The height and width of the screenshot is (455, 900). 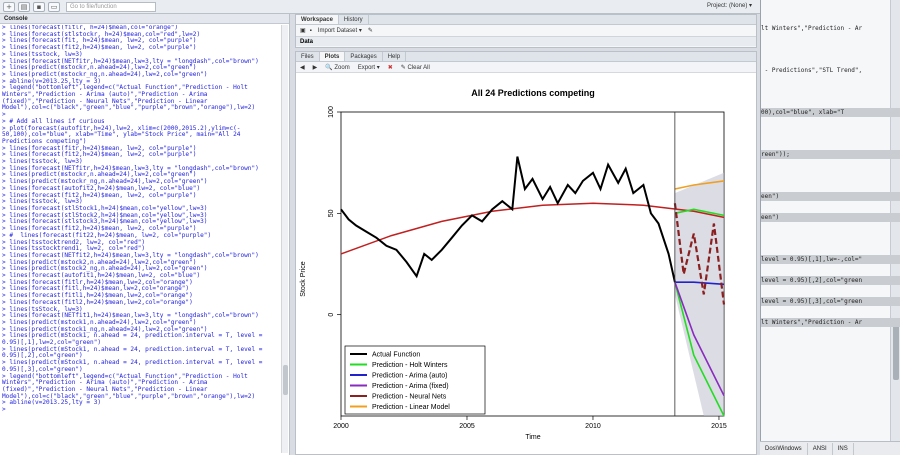 What do you see at coordinates (532, 437) in the screenshot?
I see `x-axis-label: Time` at bounding box center [532, 437].